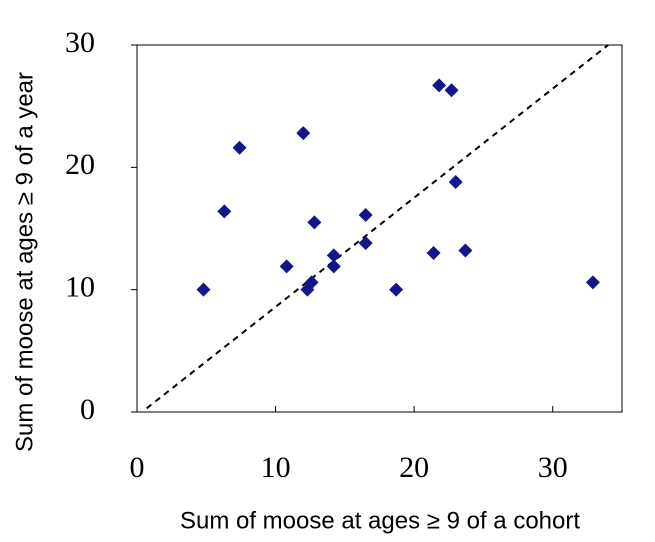  I want to click on x-tick-label: 30, so click(553, 467).